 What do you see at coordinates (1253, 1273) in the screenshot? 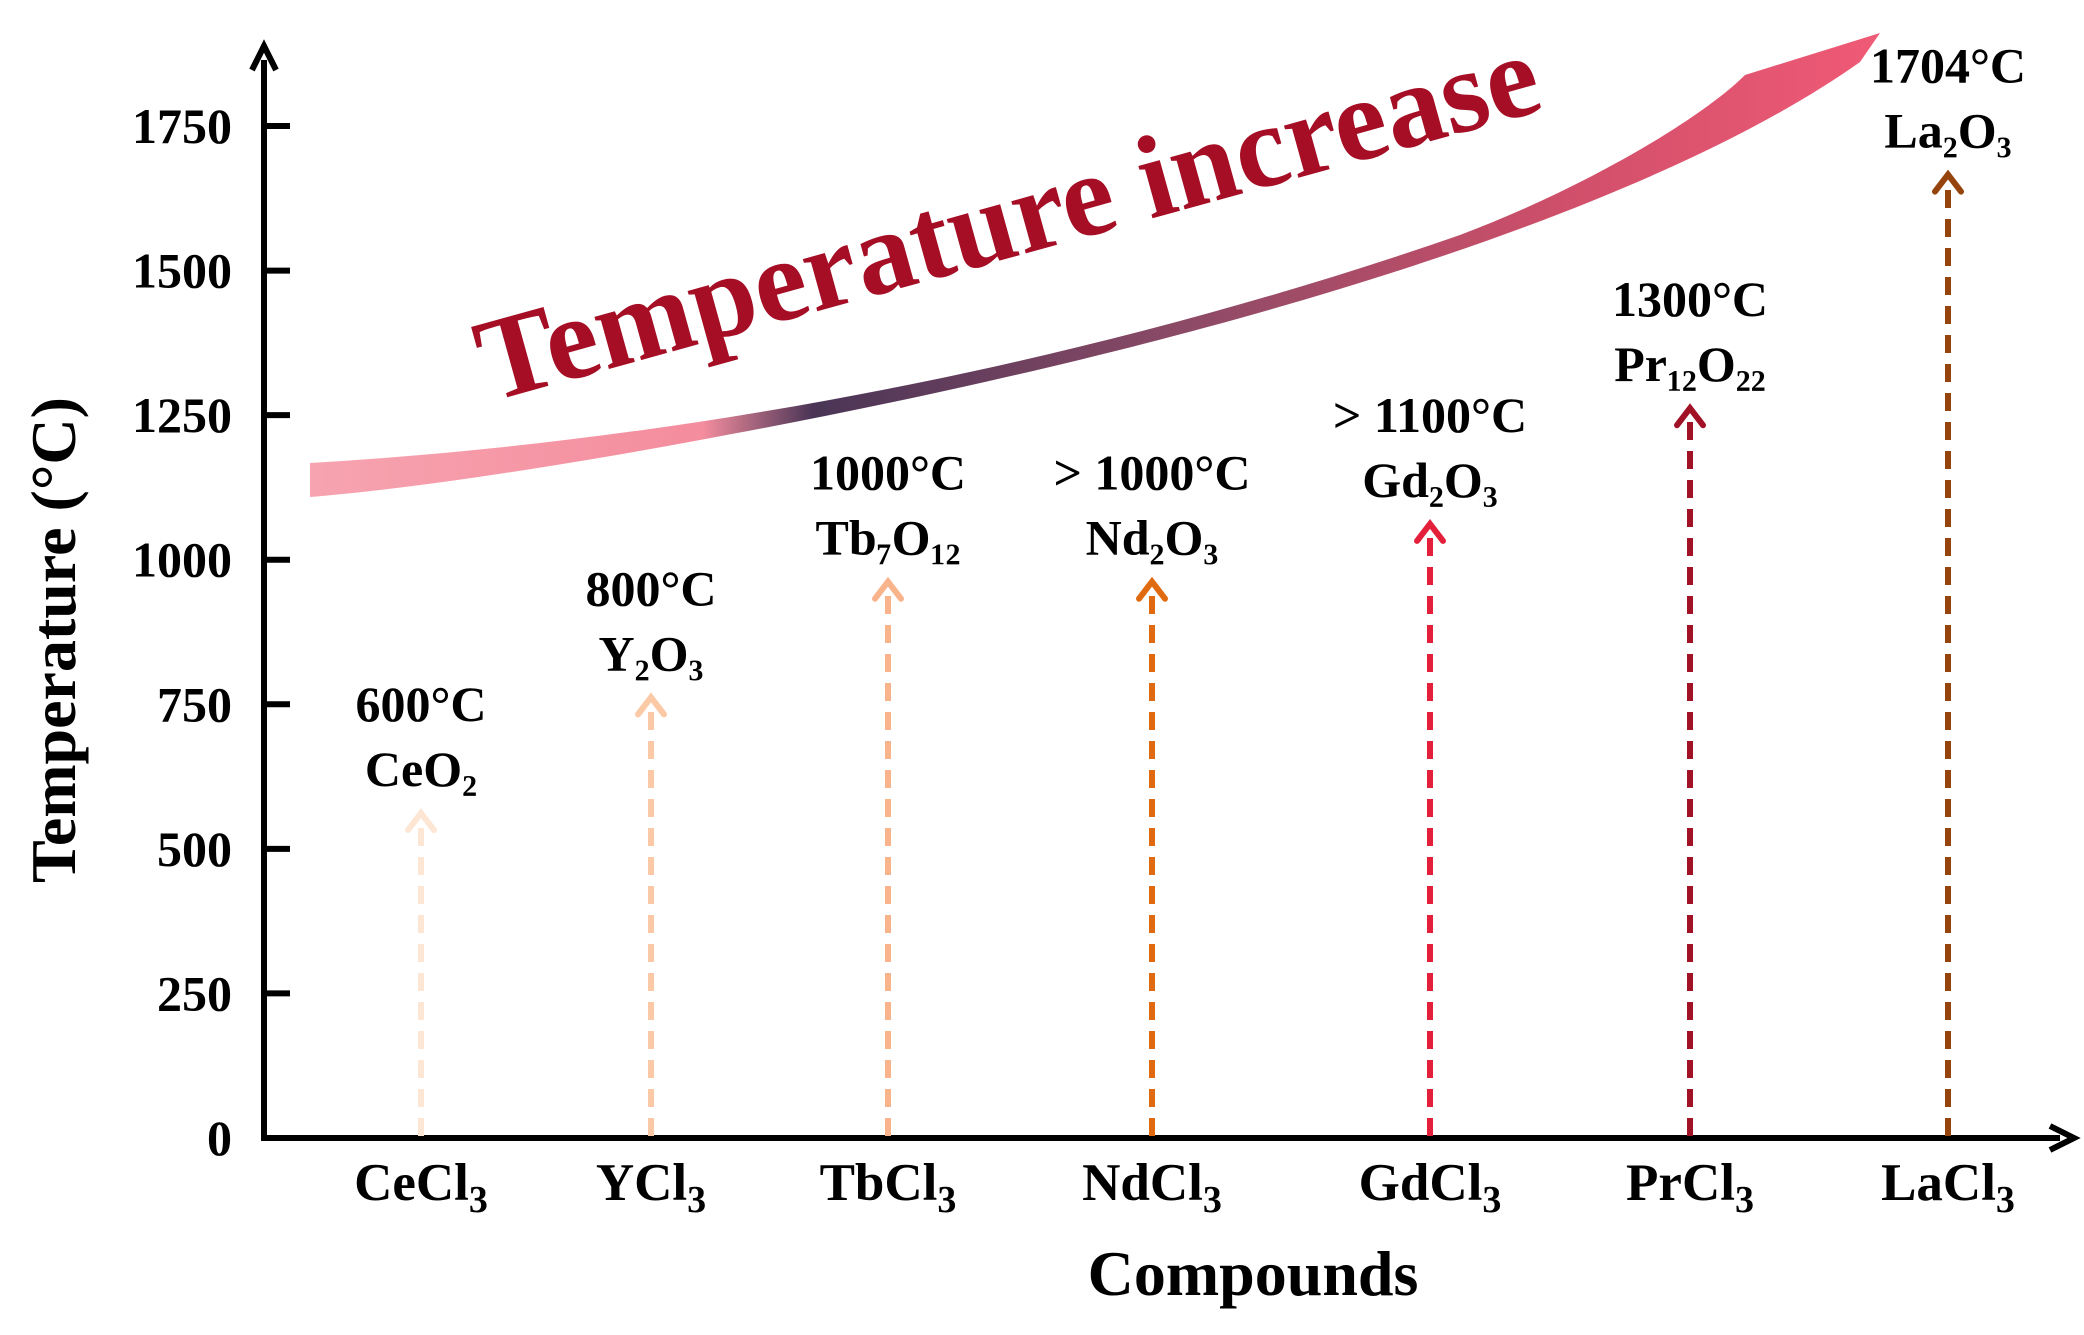
I see `x-axis-title: Compounds` at bounding box center [1253, 1273].